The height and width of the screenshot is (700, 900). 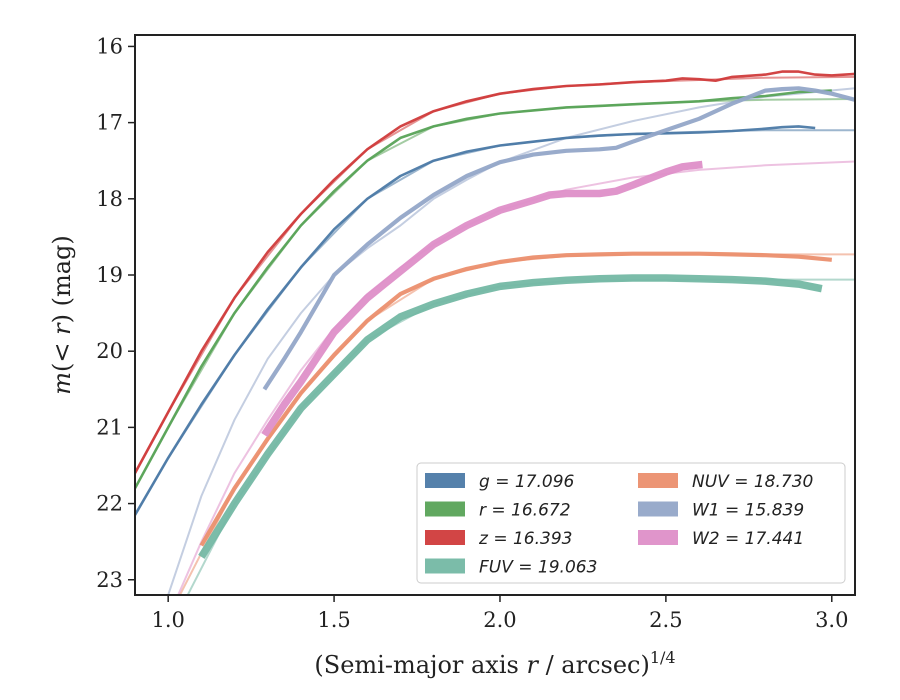 I want to click on legend-swatch-fuv, so click(x=445, y=566).